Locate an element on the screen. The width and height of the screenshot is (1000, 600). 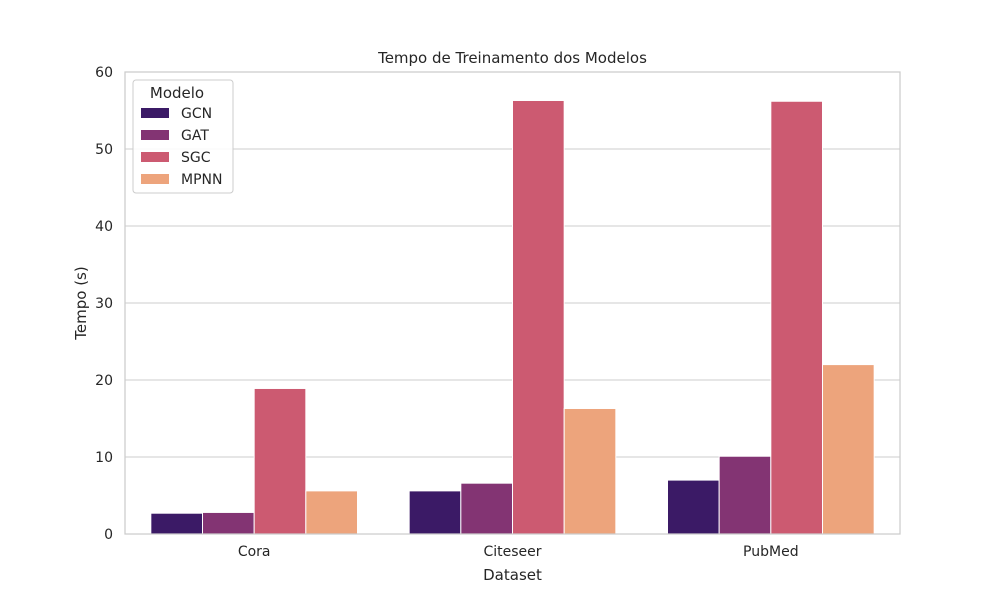
bar-gat-citeseer is located at coordinates (487, 508).